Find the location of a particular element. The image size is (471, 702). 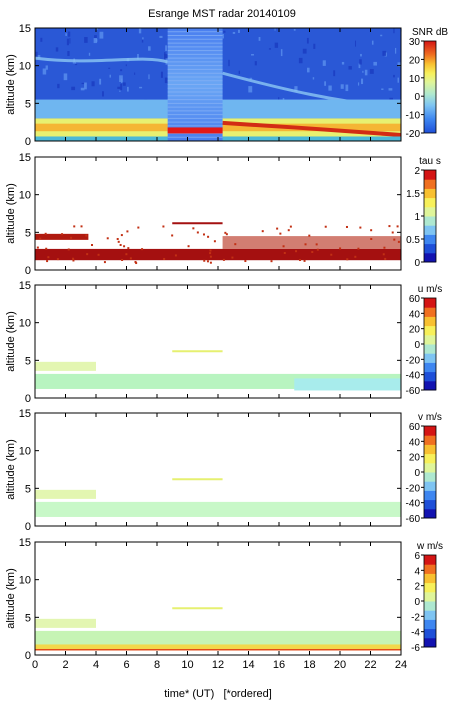

y-axis-label: altitude (km) is located at coordinates (11, 213).